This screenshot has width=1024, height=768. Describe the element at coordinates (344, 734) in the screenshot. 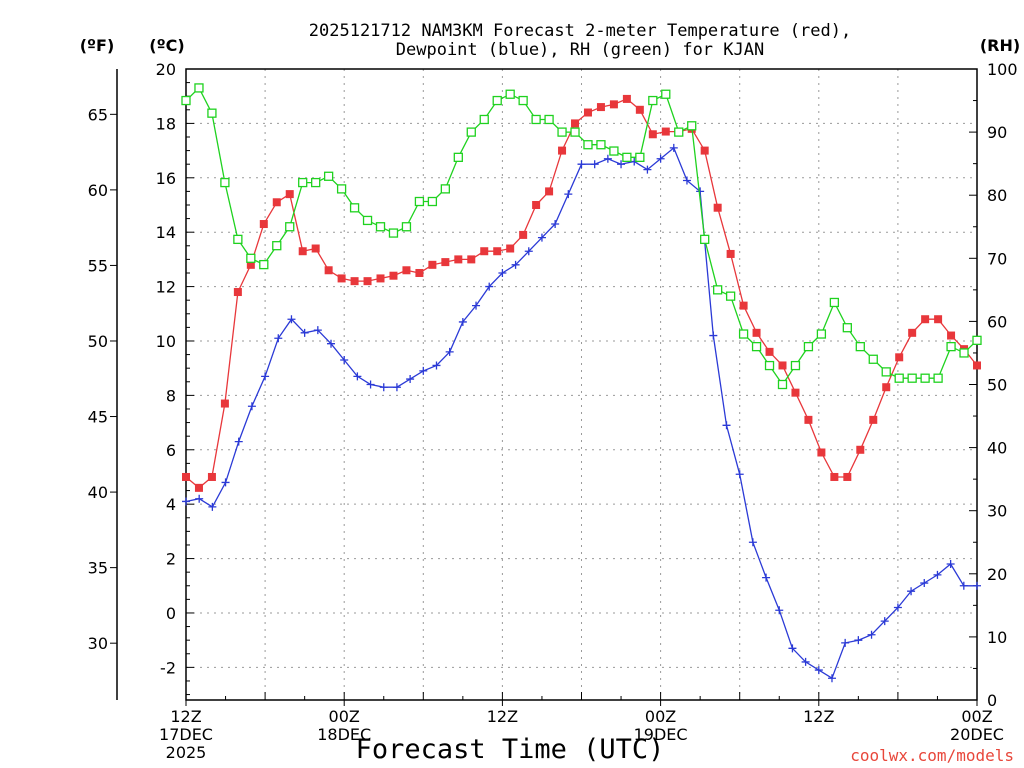

I see `x-tick-label: 18DEC` at that location.